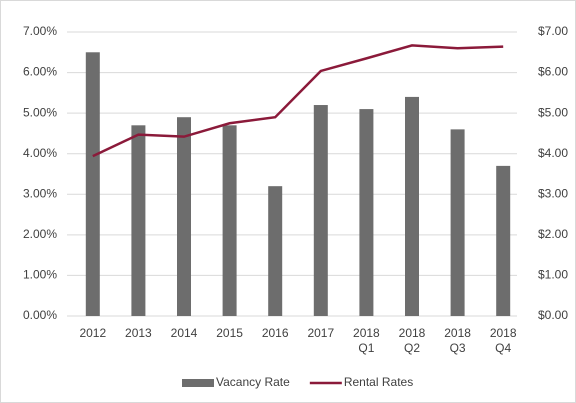  Describe the element at coordinates (93, 333) in the screenshot. I see `x-tick-label: 2012` at that location.